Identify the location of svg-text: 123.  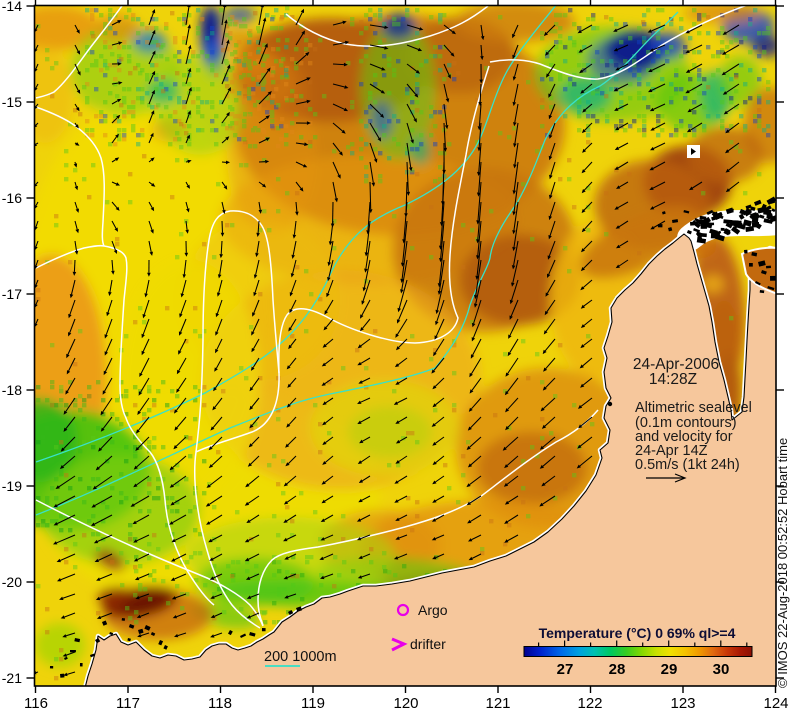
(682, 702).